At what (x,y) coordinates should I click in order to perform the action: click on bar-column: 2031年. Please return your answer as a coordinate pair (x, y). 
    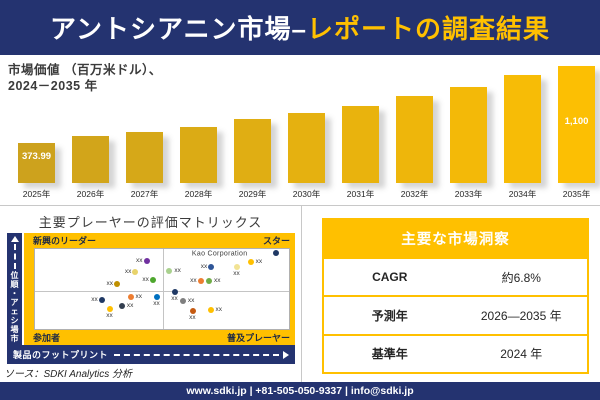
    Looking at the image, I should click on (360, 155).